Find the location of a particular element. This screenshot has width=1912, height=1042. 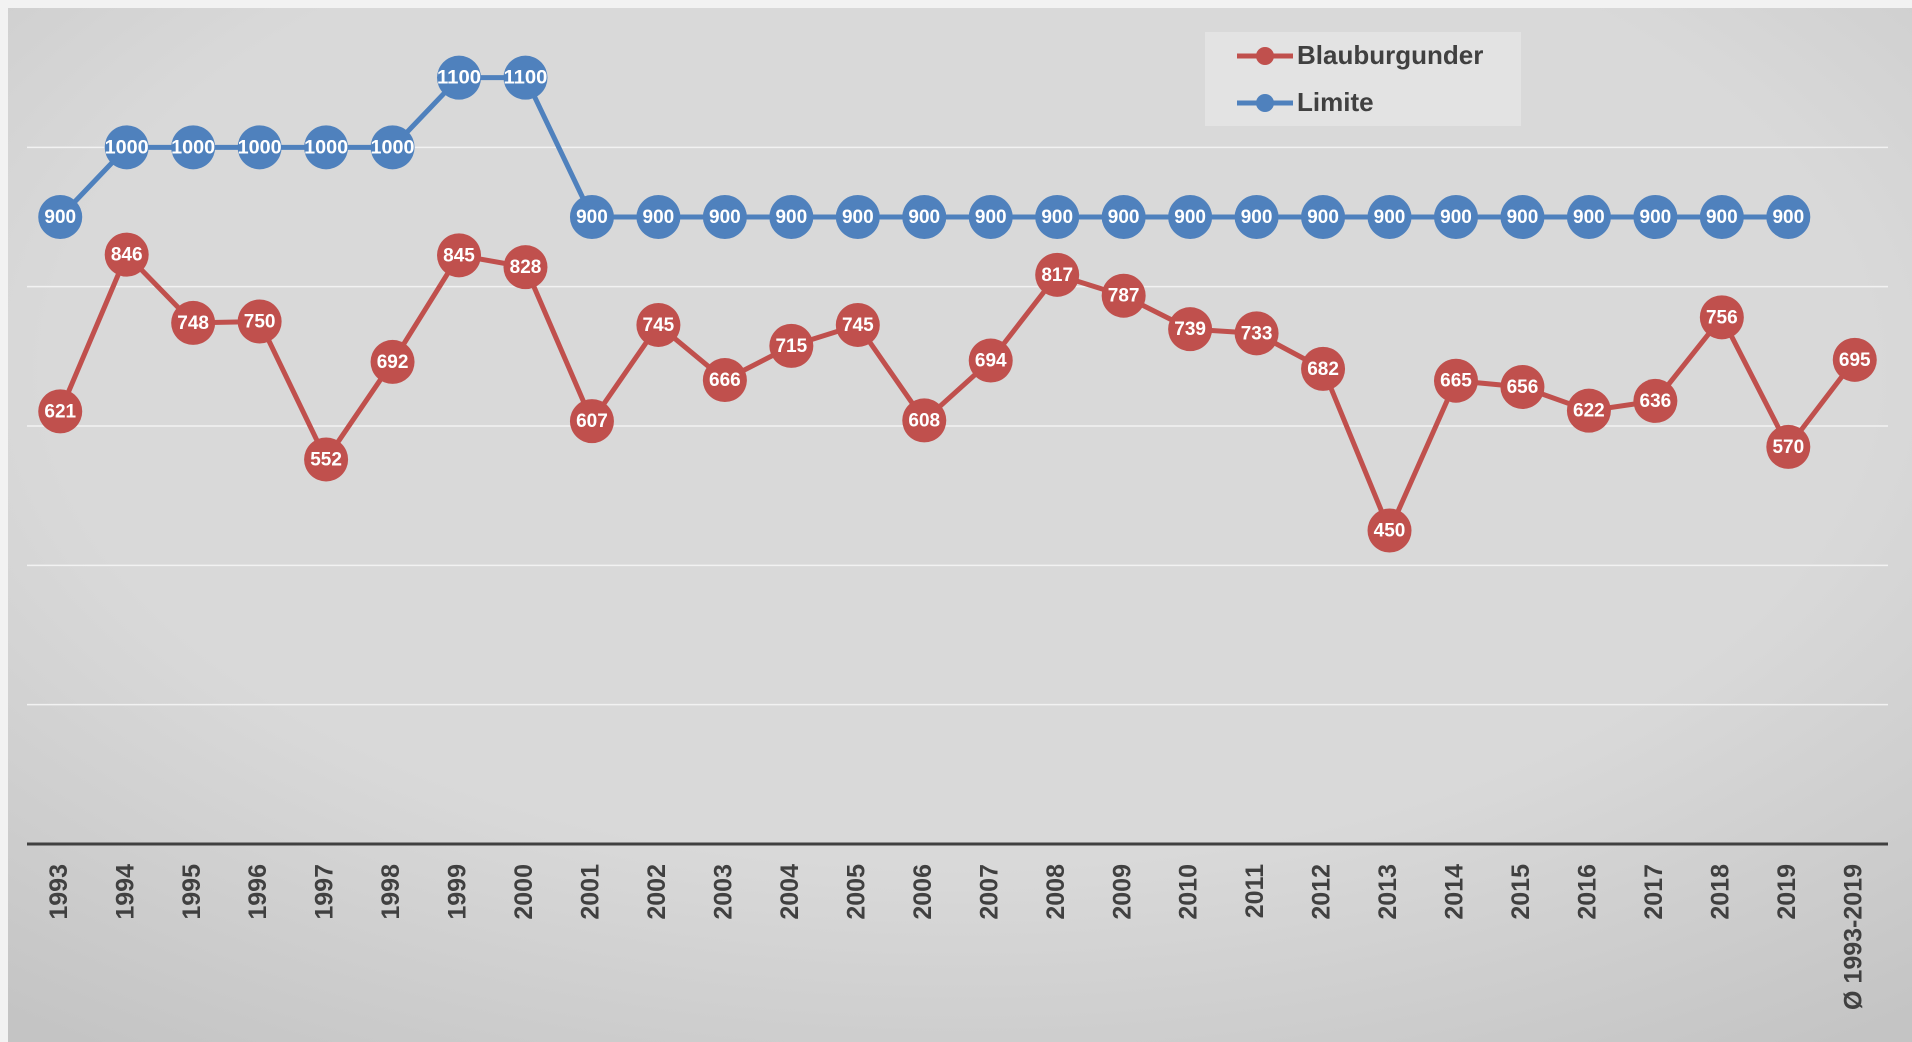

x-tick-label: 1997 is located at coordinates (325, 892).